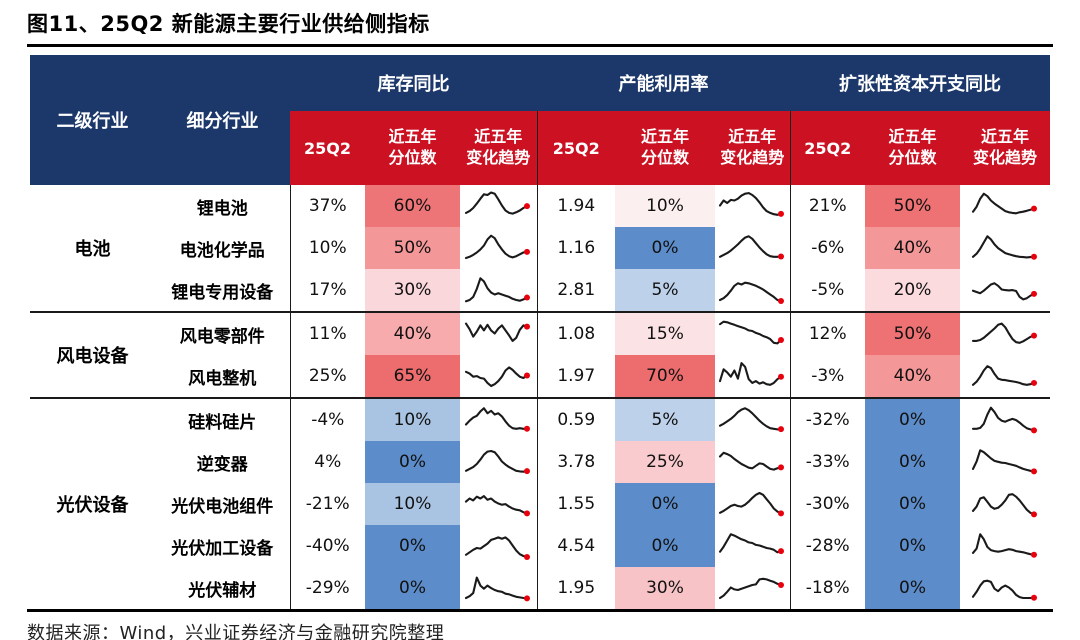 This screenshot has width=1080, height=640. What do you see at coordinates (413, 83) in the screenshot?
I see `header-group-inventory: 库存同比` at bounding box center [413, 83].